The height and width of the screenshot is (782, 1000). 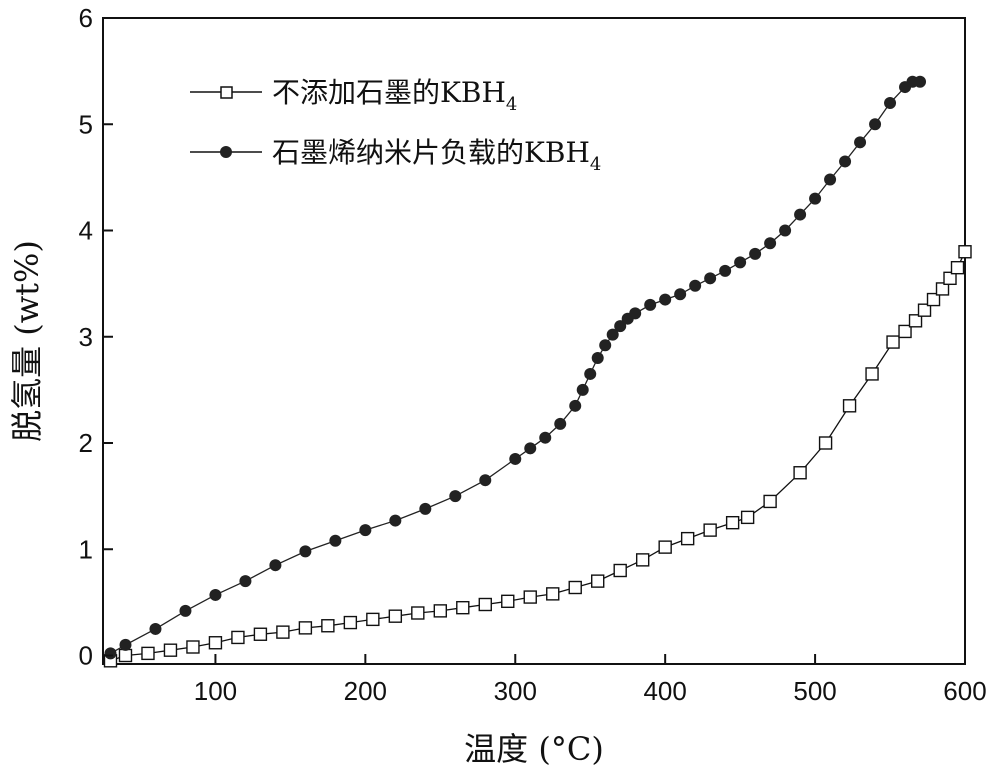 I want to click on legend-item-series-0: 不添加石墨的KBH4, so click(x=353, y=95).